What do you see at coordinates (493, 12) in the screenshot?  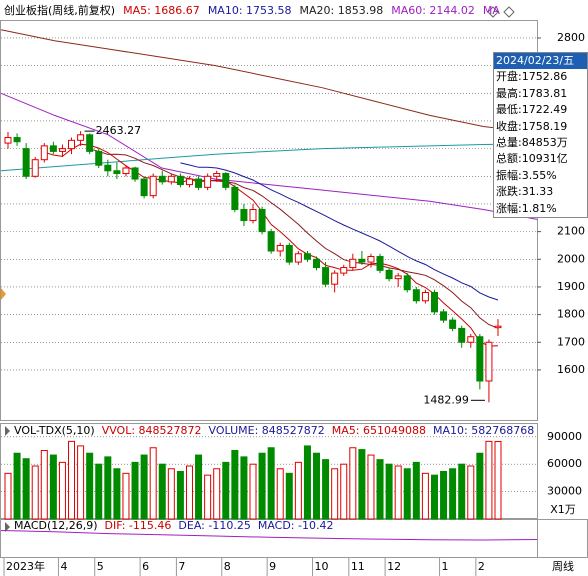 I see `expand-icon` at bounding box center [493, 12].